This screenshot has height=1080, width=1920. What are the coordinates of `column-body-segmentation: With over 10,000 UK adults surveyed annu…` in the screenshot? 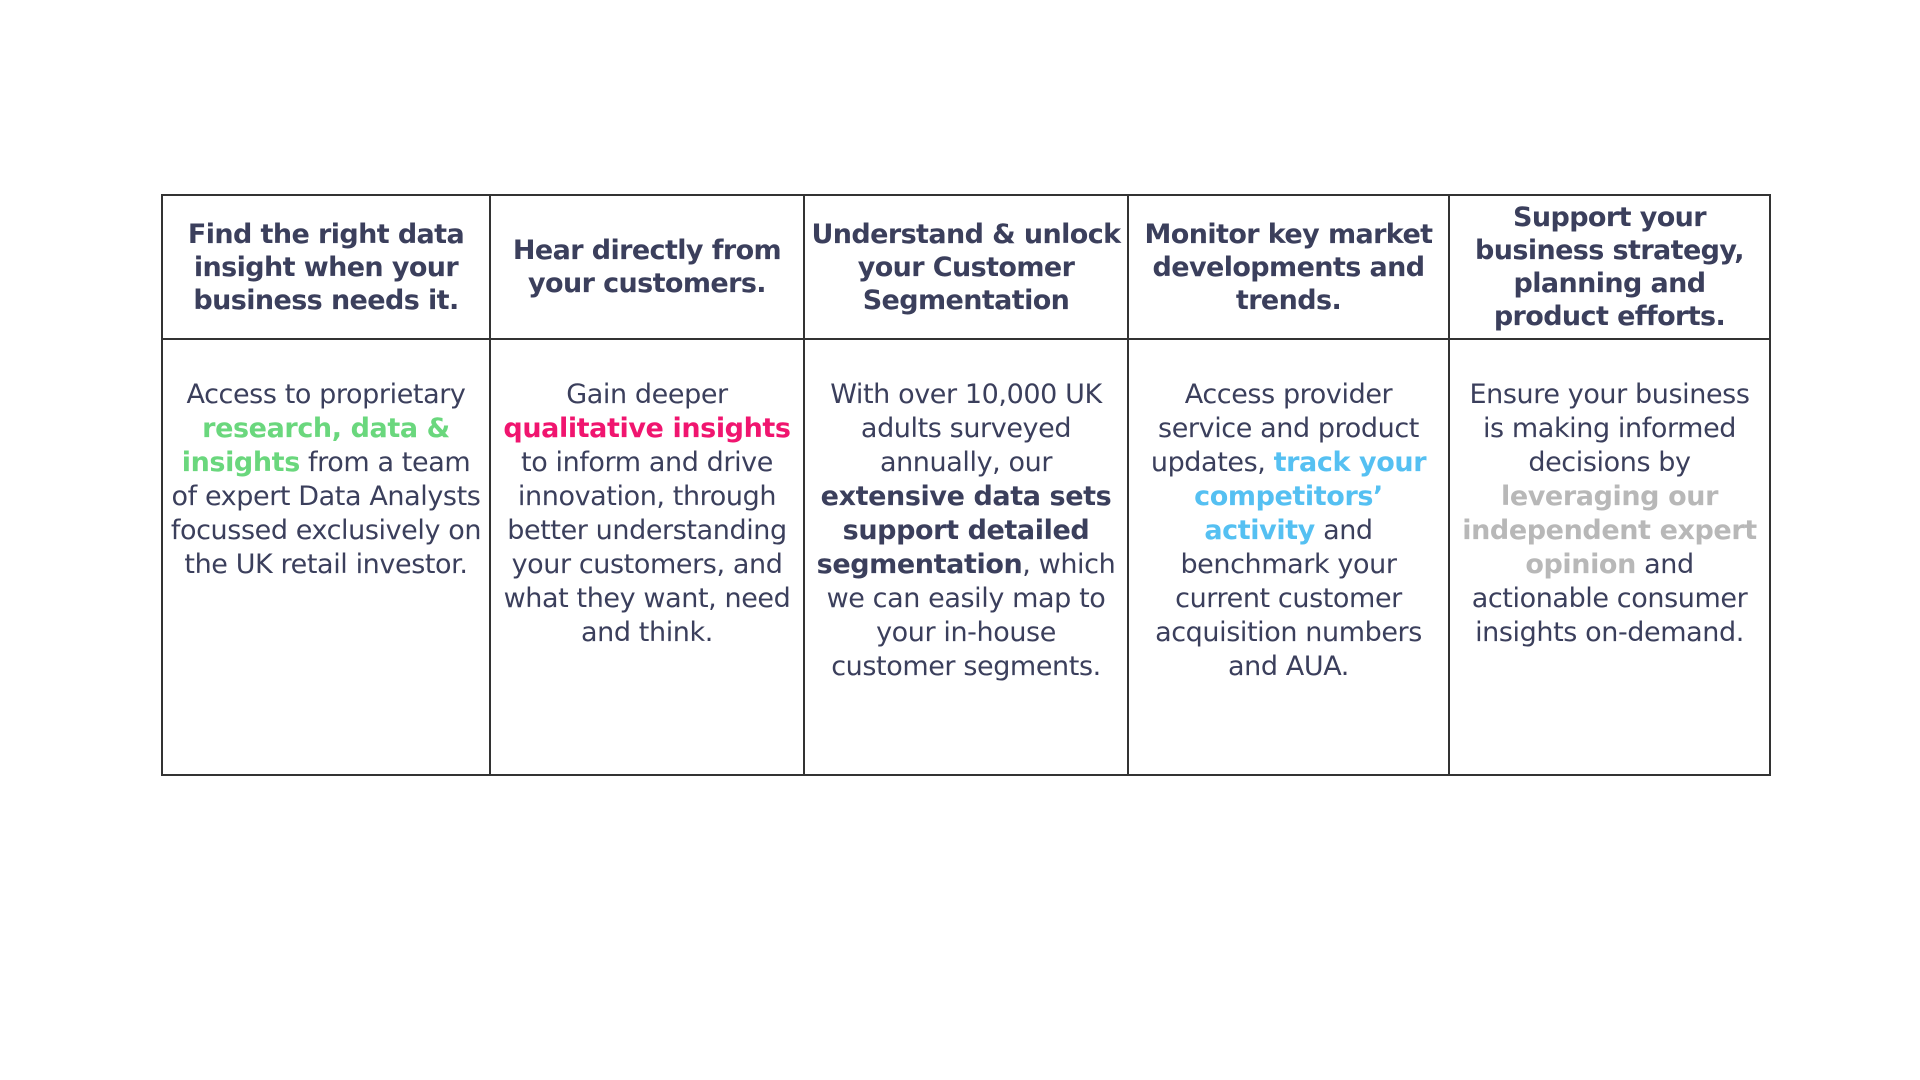 It's located at (966, 557).